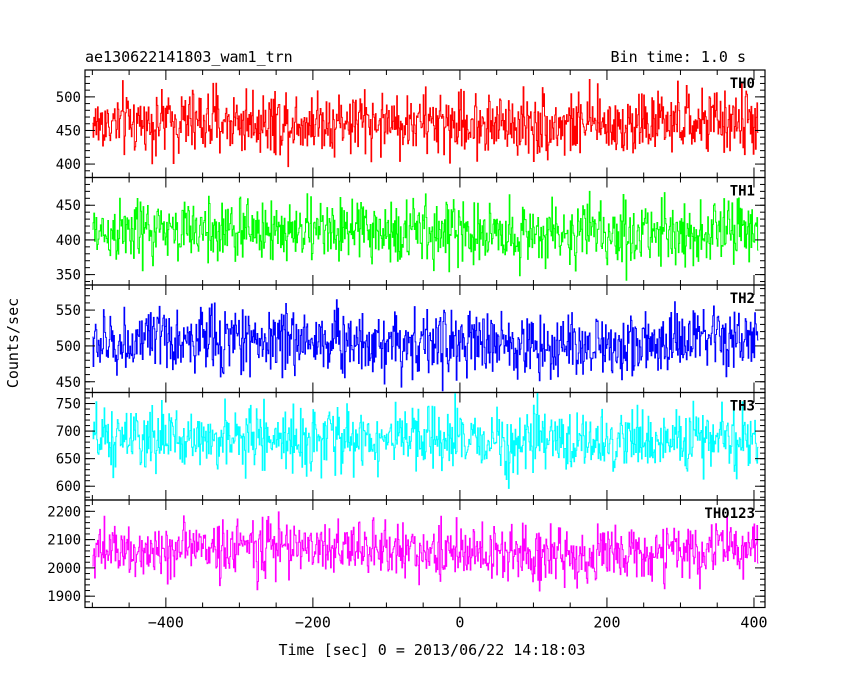 This screenshot has width=850, height=680. I want to click on panel-th1: 350 400 450 TH1, so click(411, 231).